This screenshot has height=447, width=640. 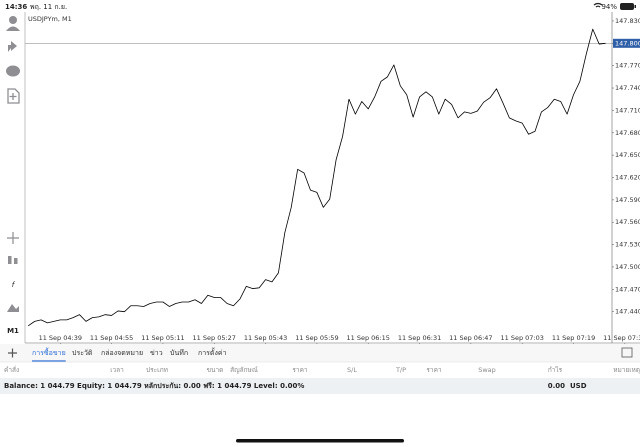 What do you see at coordinates (627, 21) in the screenshot?
I see `y-tick-label: 147.830` at bounding box center [627, 21].